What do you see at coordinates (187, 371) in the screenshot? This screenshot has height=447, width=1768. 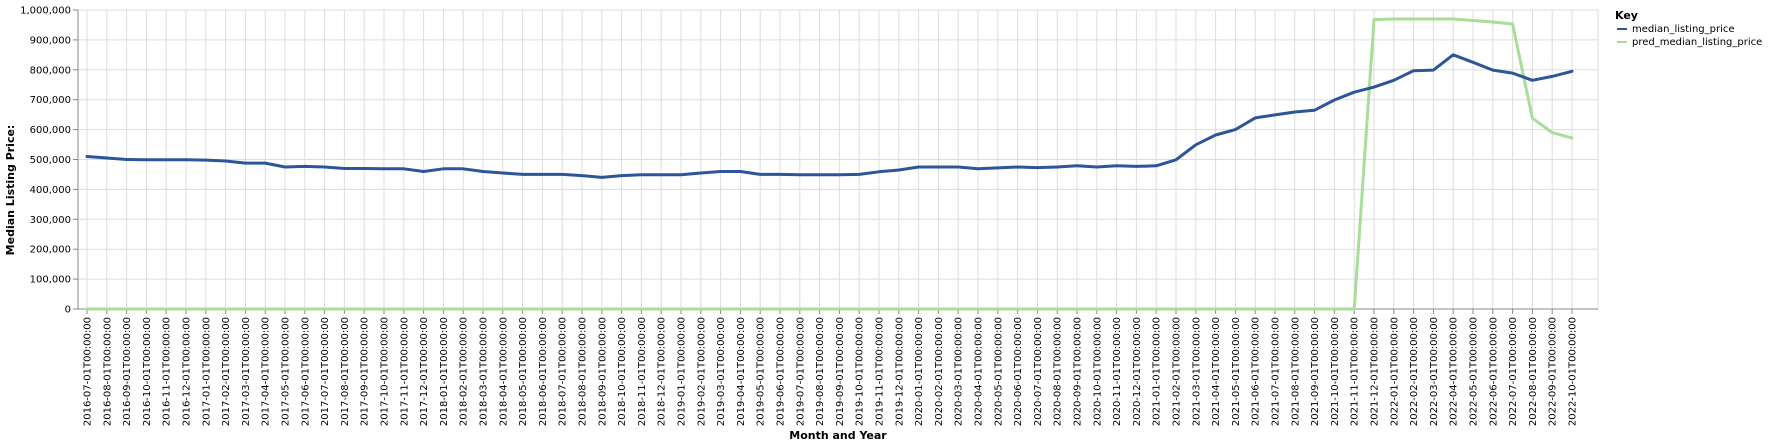 I see `x-tick-label: 2016-12-01T00:00:00` at bounding box center [187, 371].